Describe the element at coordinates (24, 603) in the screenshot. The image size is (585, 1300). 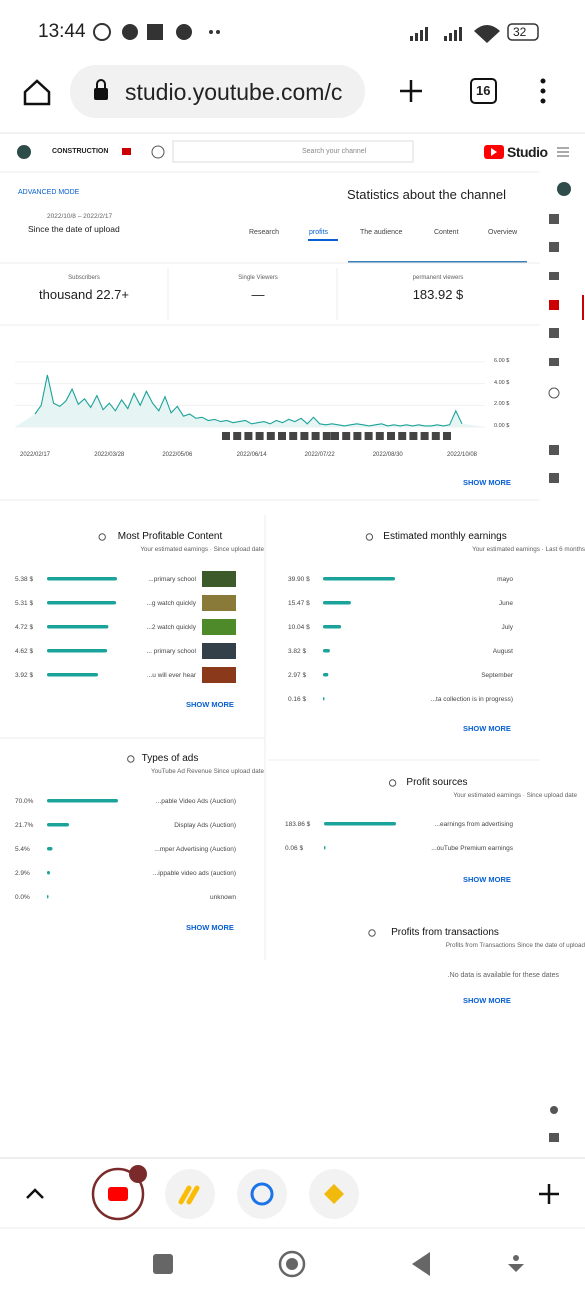
I see `value-label: 5.31 $` at that location.